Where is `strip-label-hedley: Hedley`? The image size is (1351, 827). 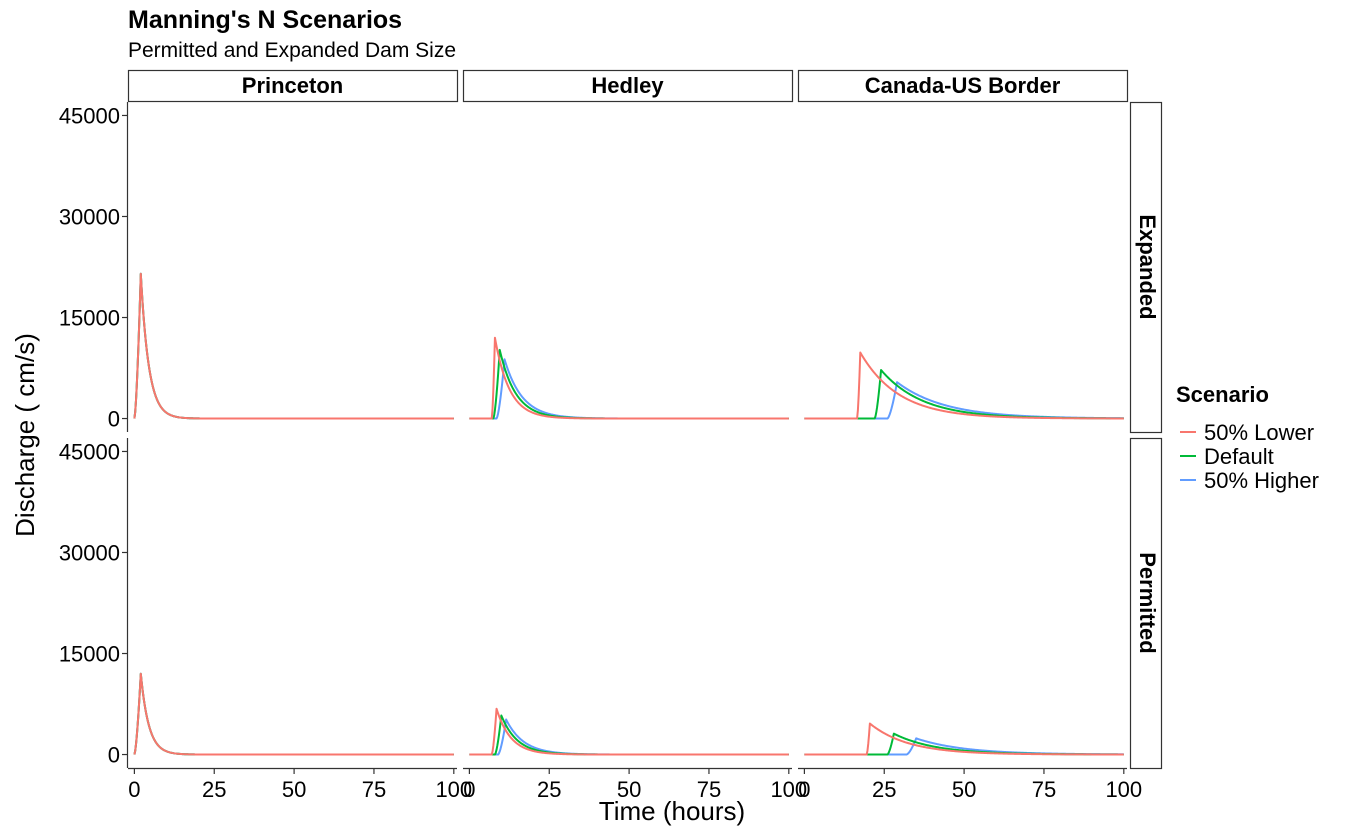 strip-label-hedley: Hedley is located at coordinates (627, 85).